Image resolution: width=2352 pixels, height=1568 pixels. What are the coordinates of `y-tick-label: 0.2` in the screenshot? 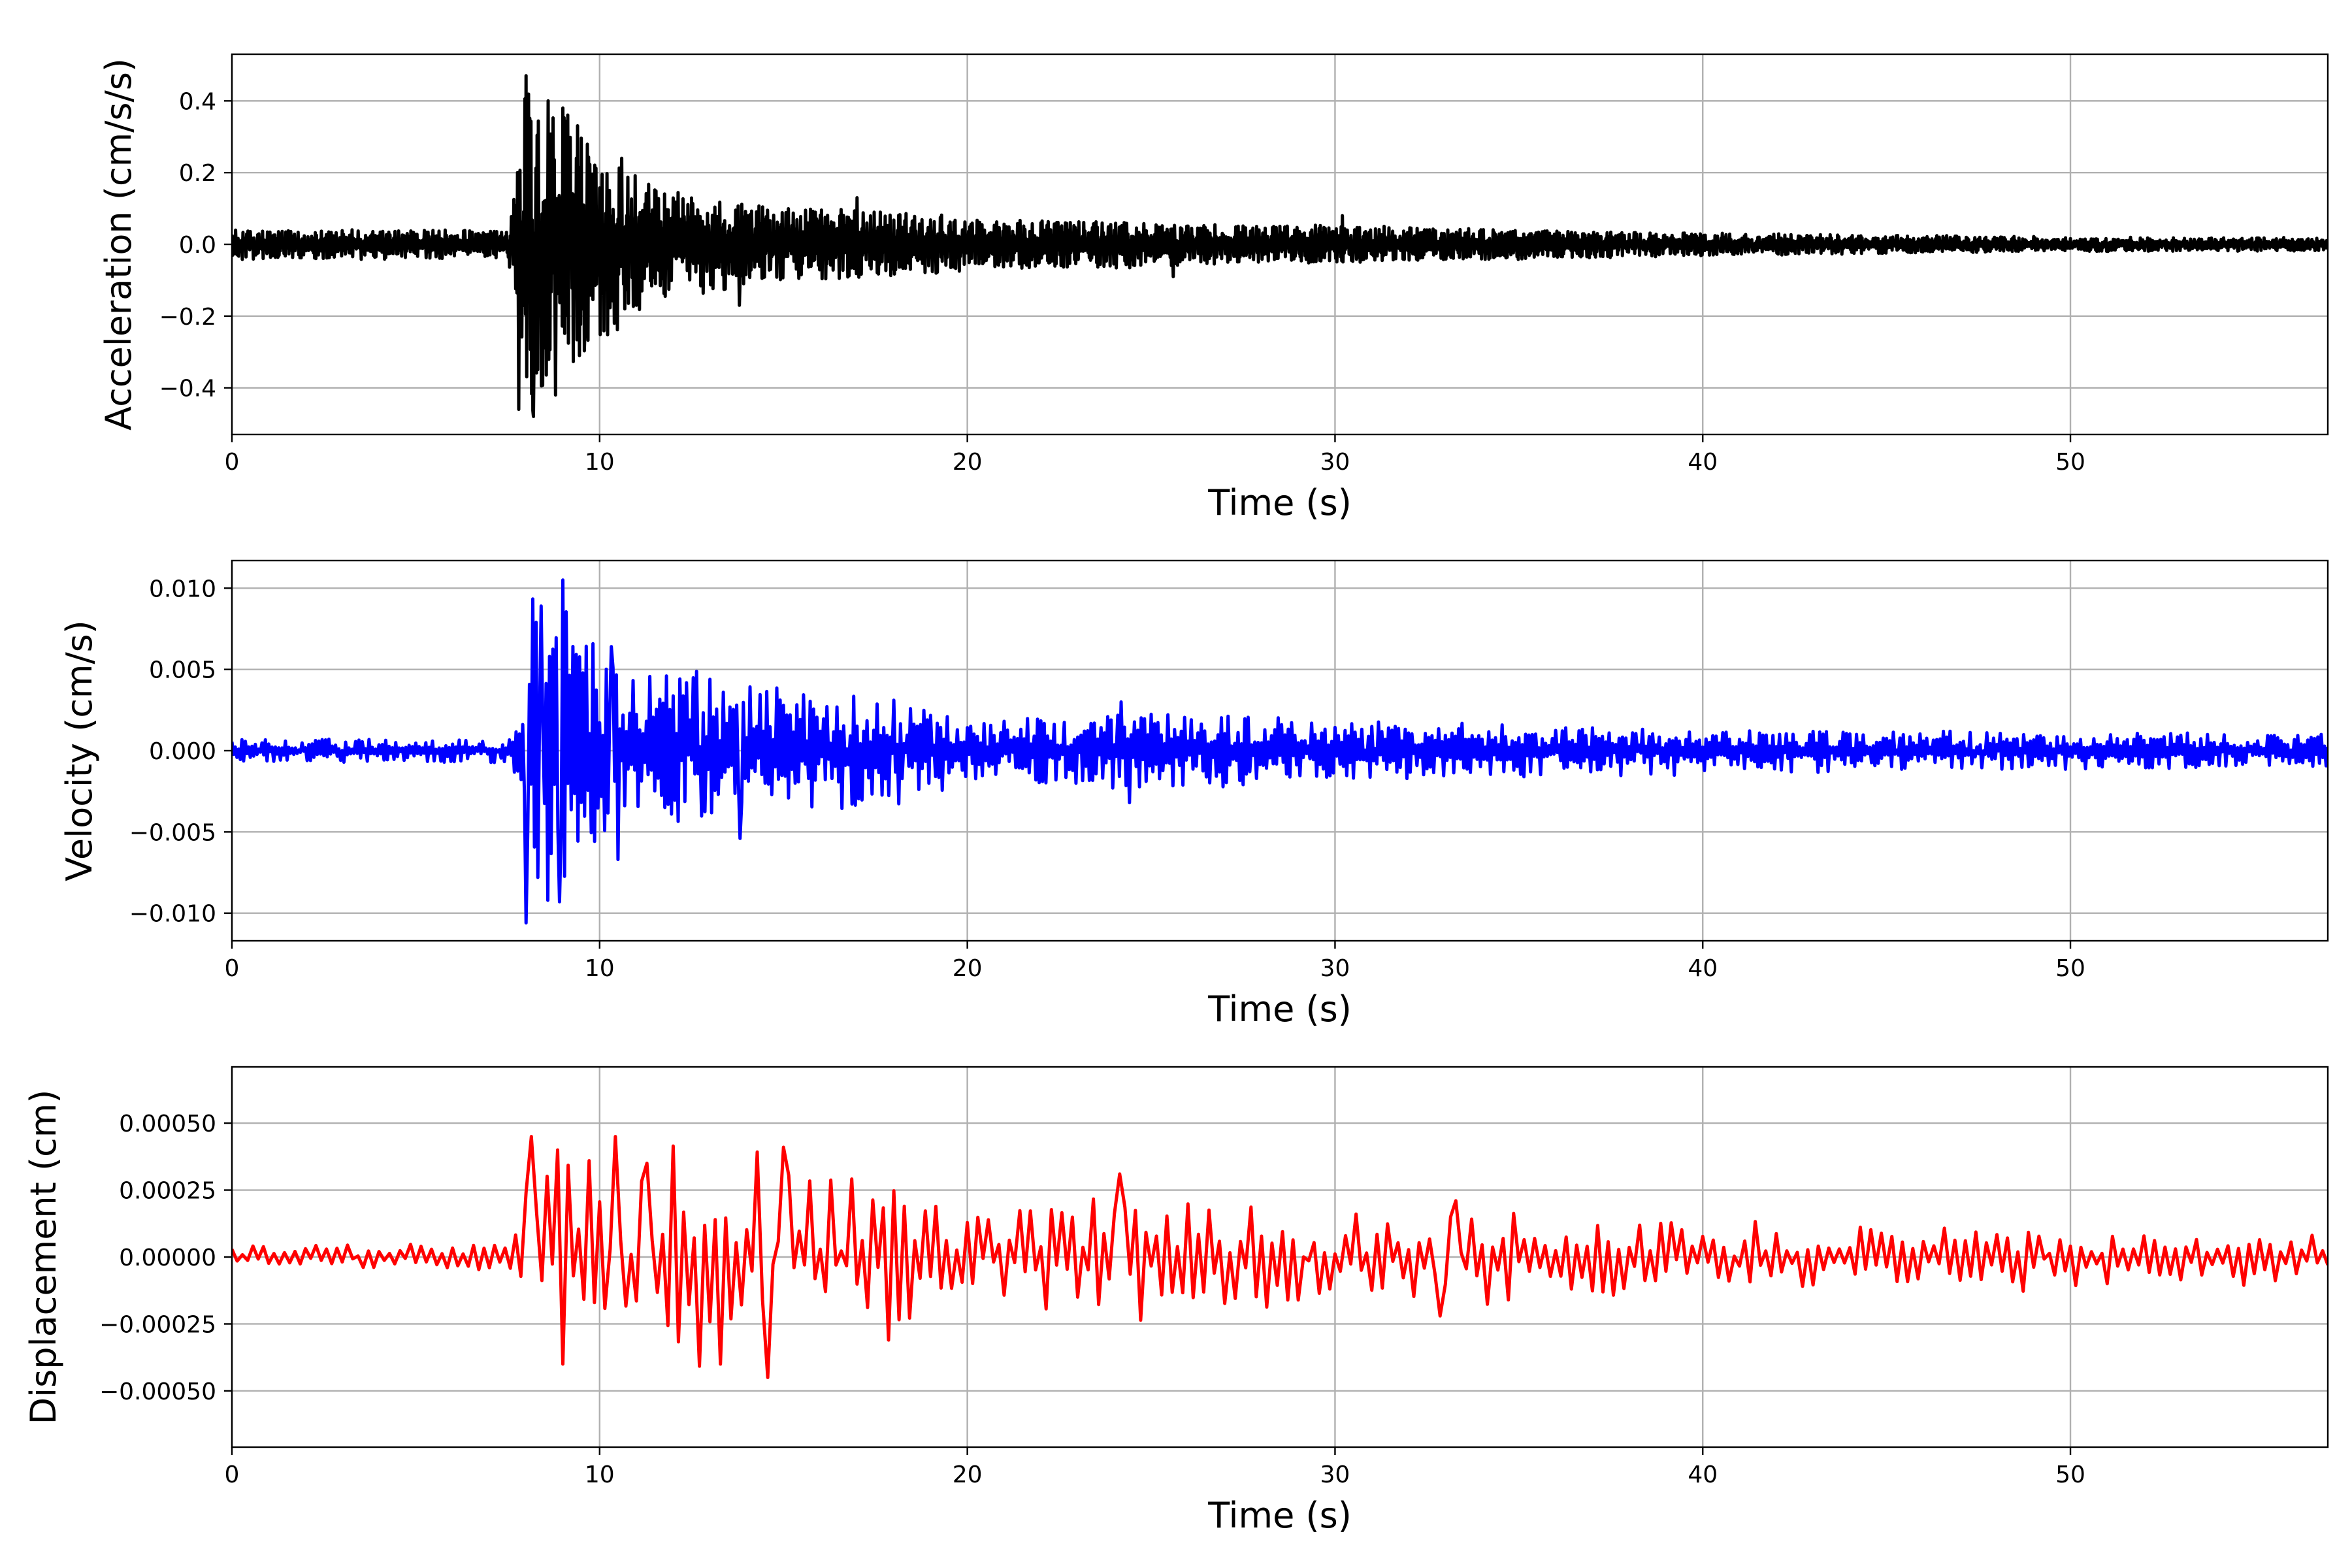 It's located at (197, 173).